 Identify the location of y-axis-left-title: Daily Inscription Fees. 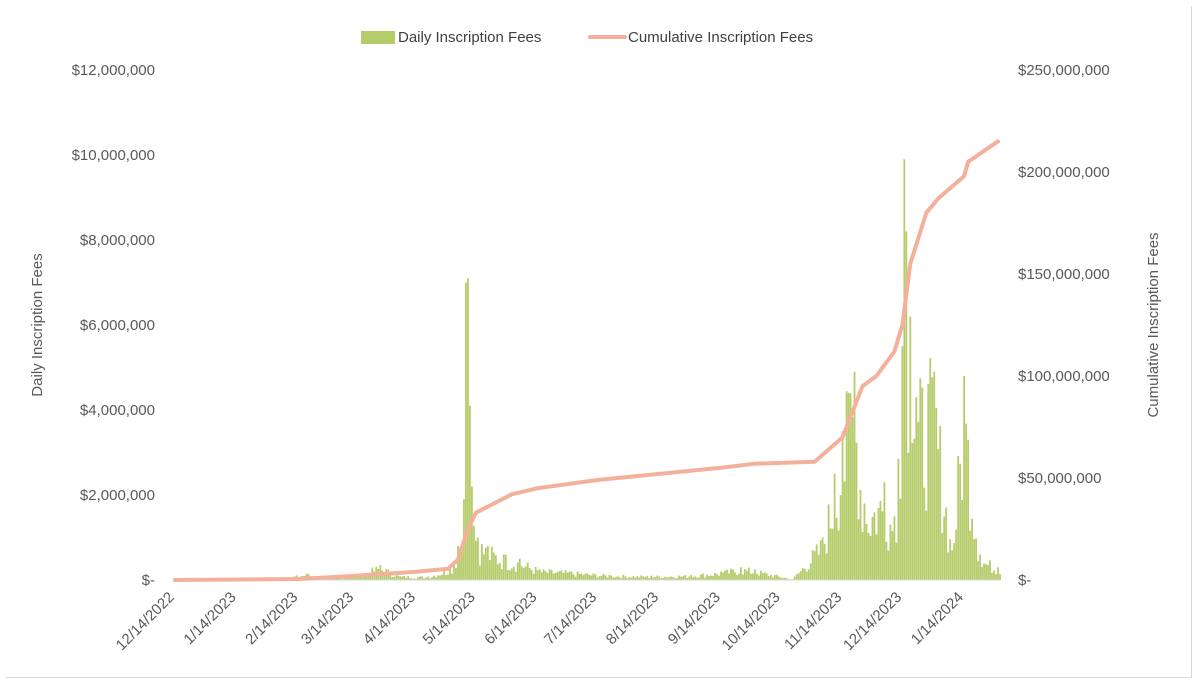
(37, 324).